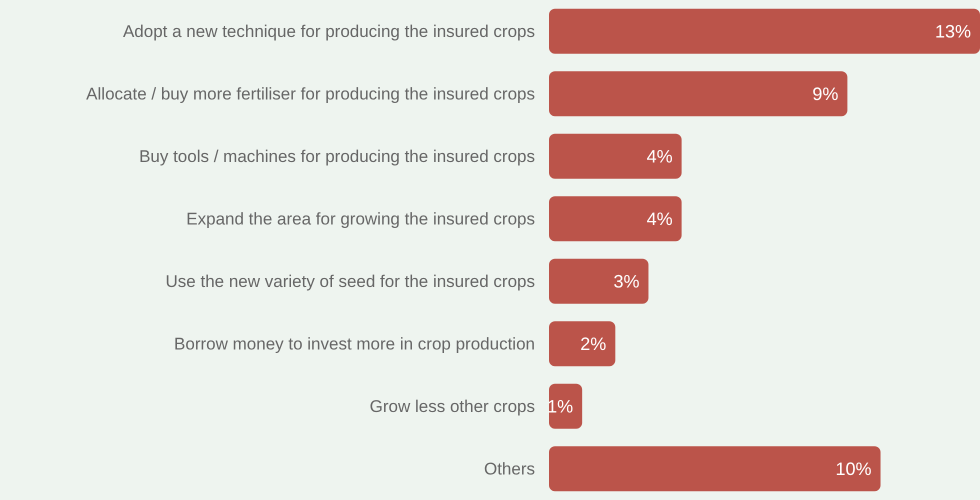  Describe the element at coordinates (825, 94) in the screenshot. I see `data-label: 9%` at that location.